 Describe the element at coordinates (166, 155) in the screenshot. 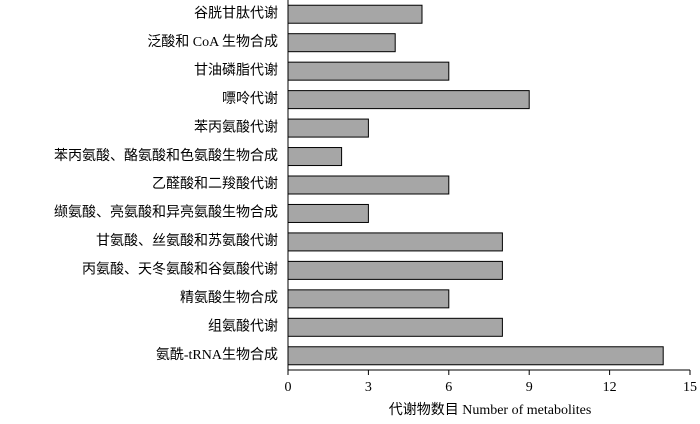

I see `y-tick-label: 苯丙氨酸、酪氨酸和色氨酸生物合成` at that location.